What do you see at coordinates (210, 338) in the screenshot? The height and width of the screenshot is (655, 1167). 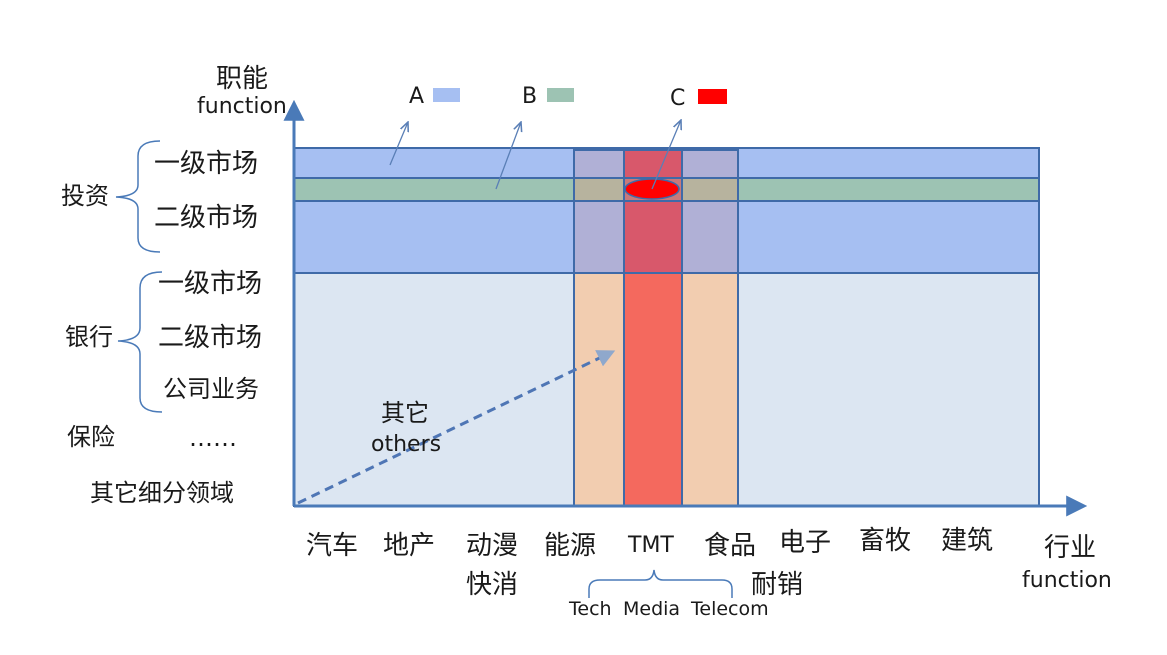 I see `bank-secondary-market: 二级市场` at bounding box center [210, 338].